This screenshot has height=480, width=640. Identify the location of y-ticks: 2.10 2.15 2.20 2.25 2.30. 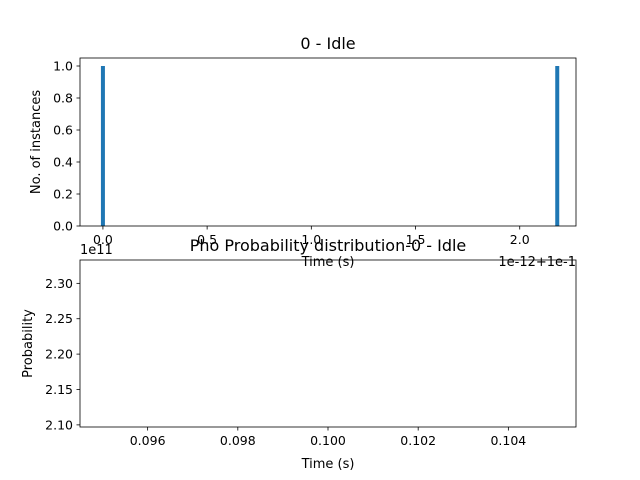
(62, 354).